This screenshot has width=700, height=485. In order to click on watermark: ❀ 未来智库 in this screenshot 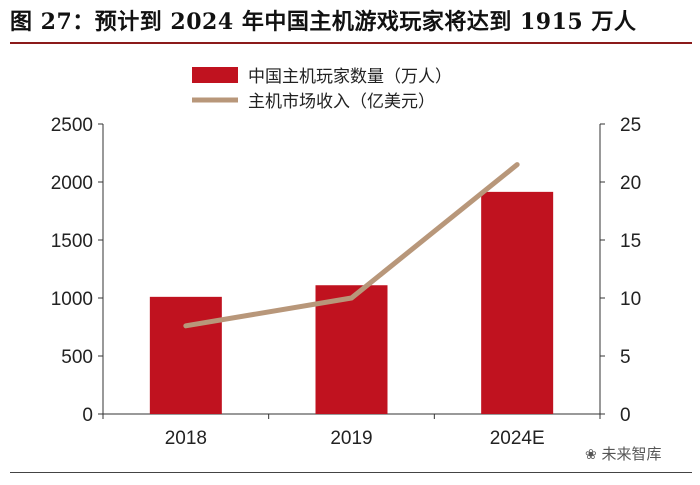, I will do `click(623, 453)`.